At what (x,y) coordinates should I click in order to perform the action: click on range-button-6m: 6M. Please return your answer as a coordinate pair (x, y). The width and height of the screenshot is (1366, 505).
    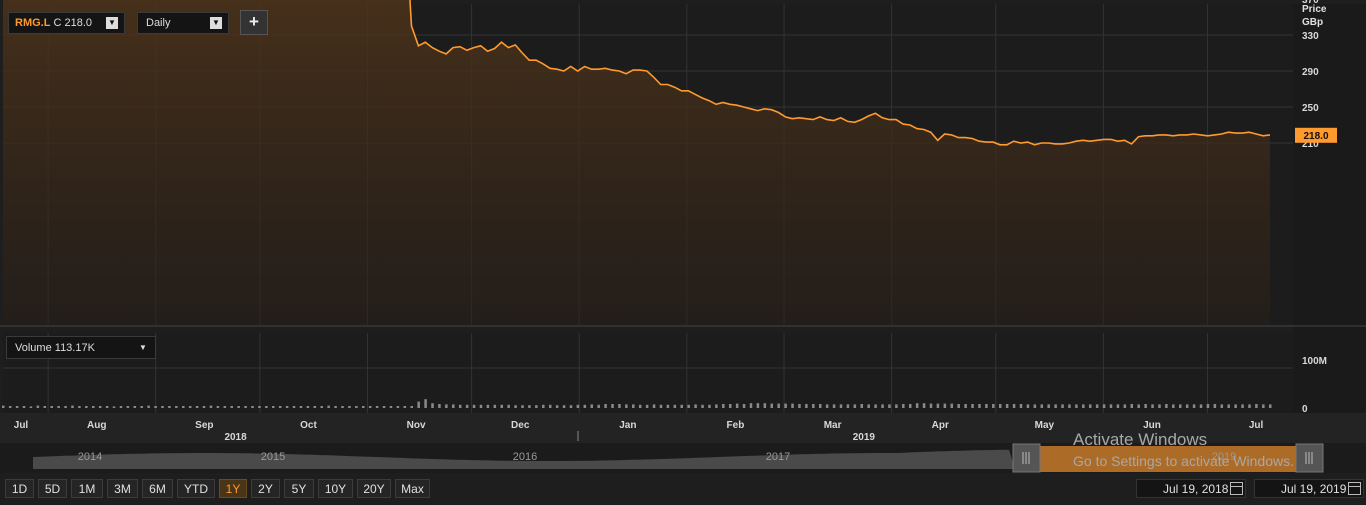
    Looking at the image, I should click on (157, 488).